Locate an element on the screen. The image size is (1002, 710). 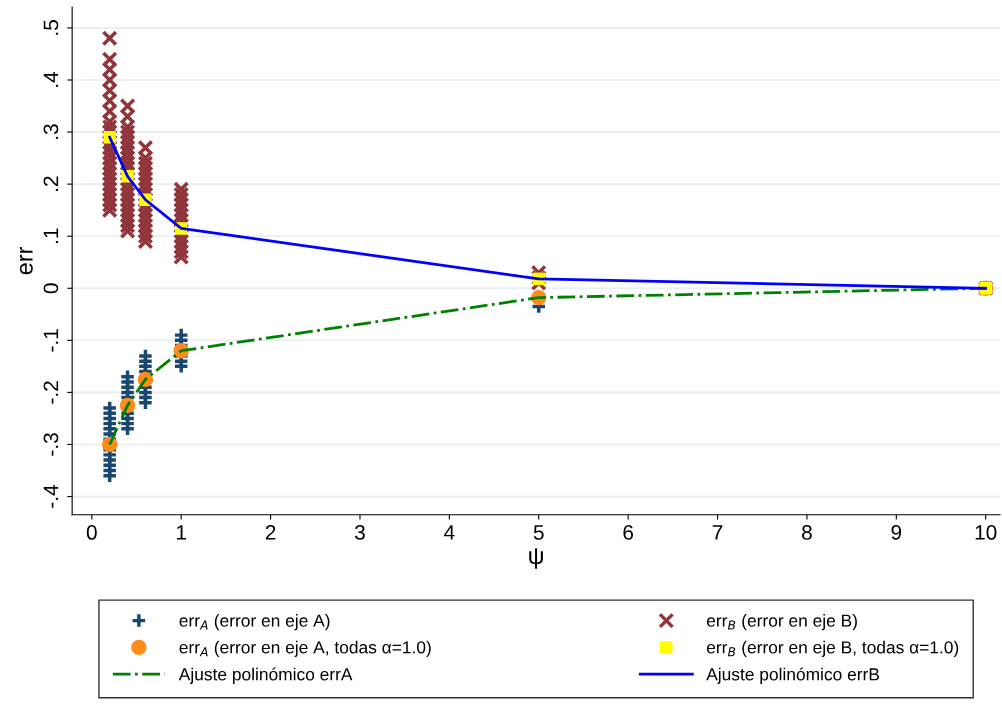
x-tick-label: 3 is located at coordinates (359, 532).